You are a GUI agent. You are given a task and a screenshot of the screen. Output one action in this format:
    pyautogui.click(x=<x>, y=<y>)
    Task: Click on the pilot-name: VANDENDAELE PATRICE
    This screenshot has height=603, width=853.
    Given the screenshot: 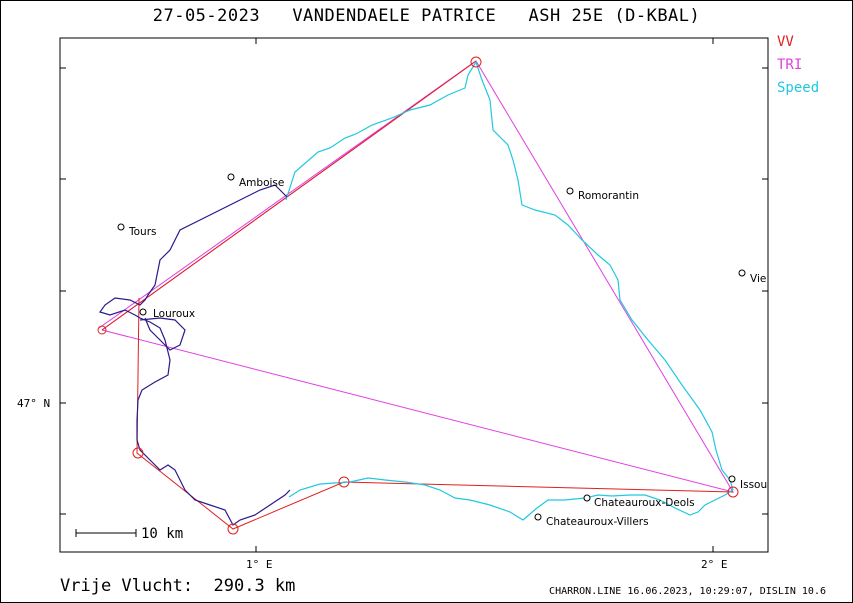 What is the action you would take?
    pyautogui.click(x=394, y=16)
    